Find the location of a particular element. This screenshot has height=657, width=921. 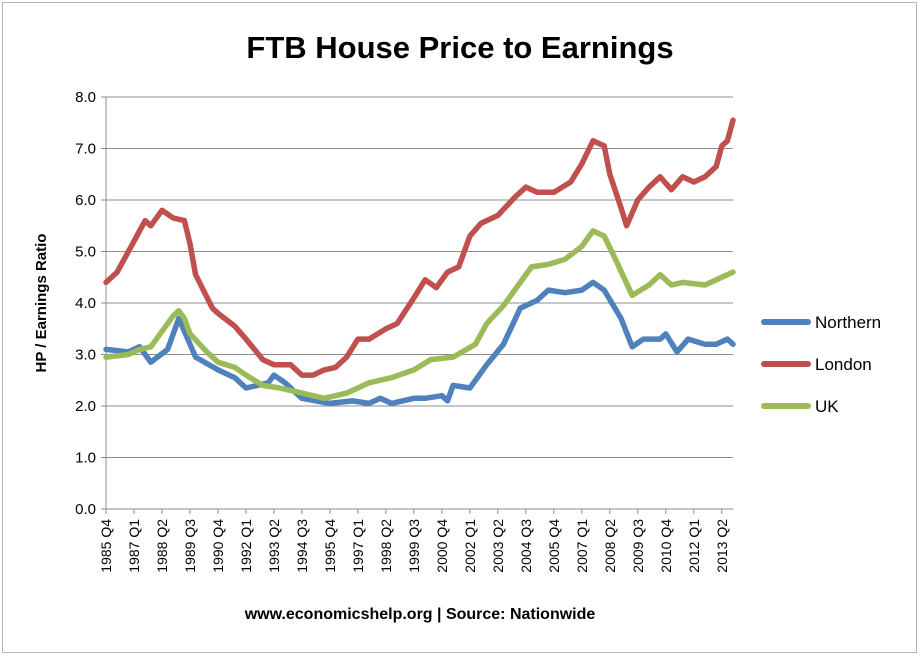

x-tick-label: 1999 Q3 is located at coordinates (414, 546).